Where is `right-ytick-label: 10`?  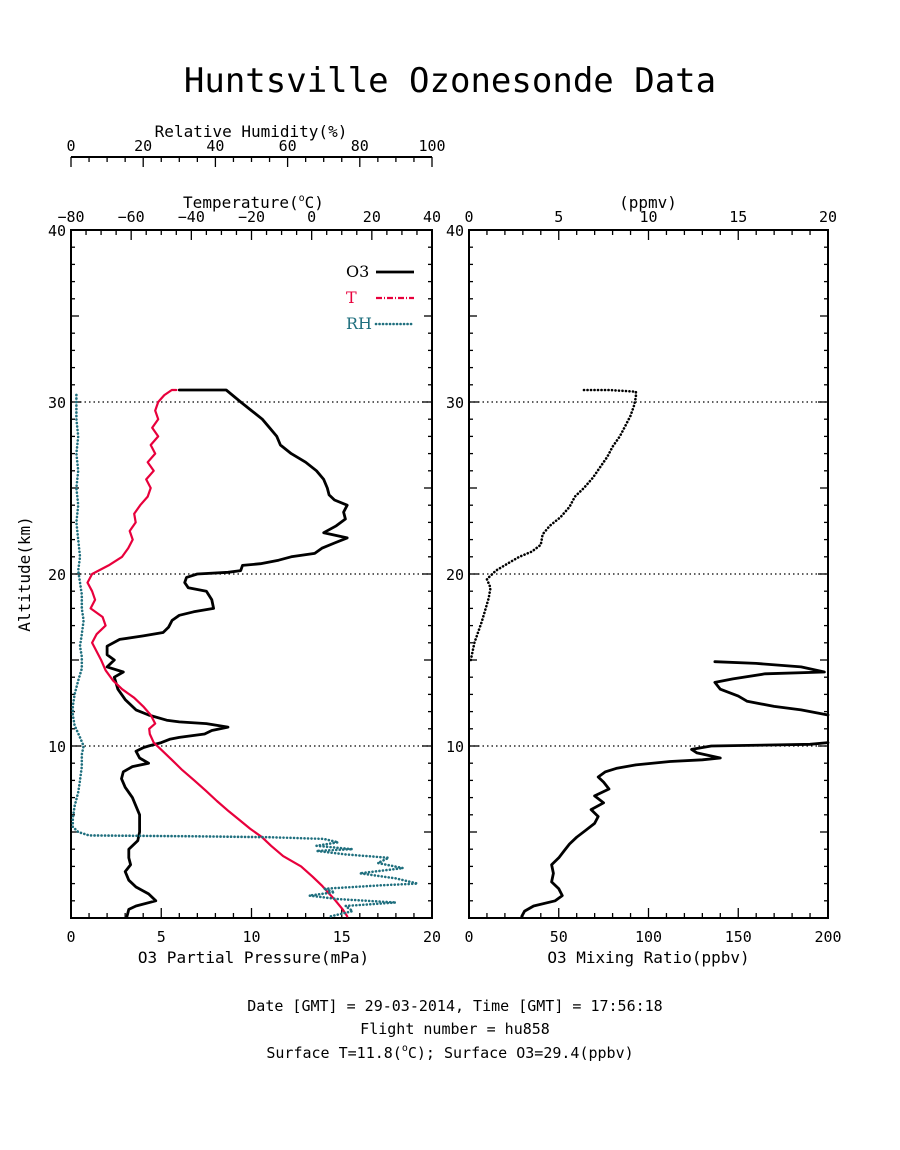
right-ytick-label: 10 is located at coordinates (455, 747).